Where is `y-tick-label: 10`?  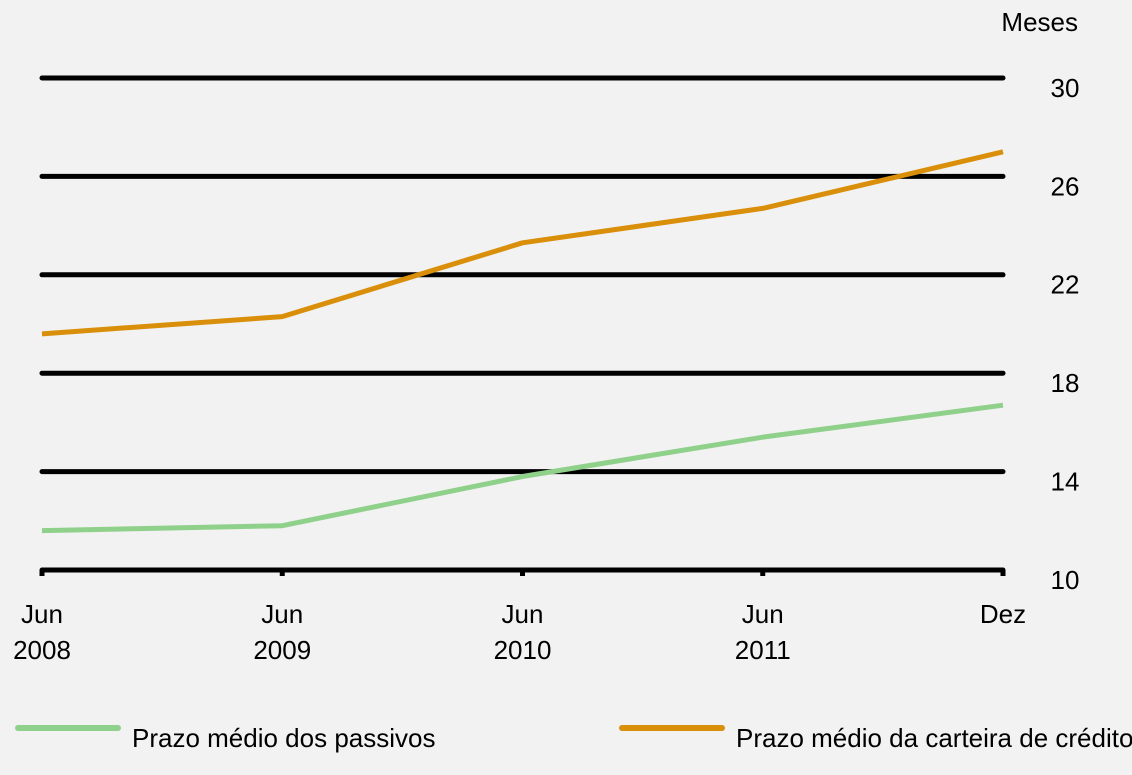
y-tick-label: 10 is located at coordinates (1065, 580).